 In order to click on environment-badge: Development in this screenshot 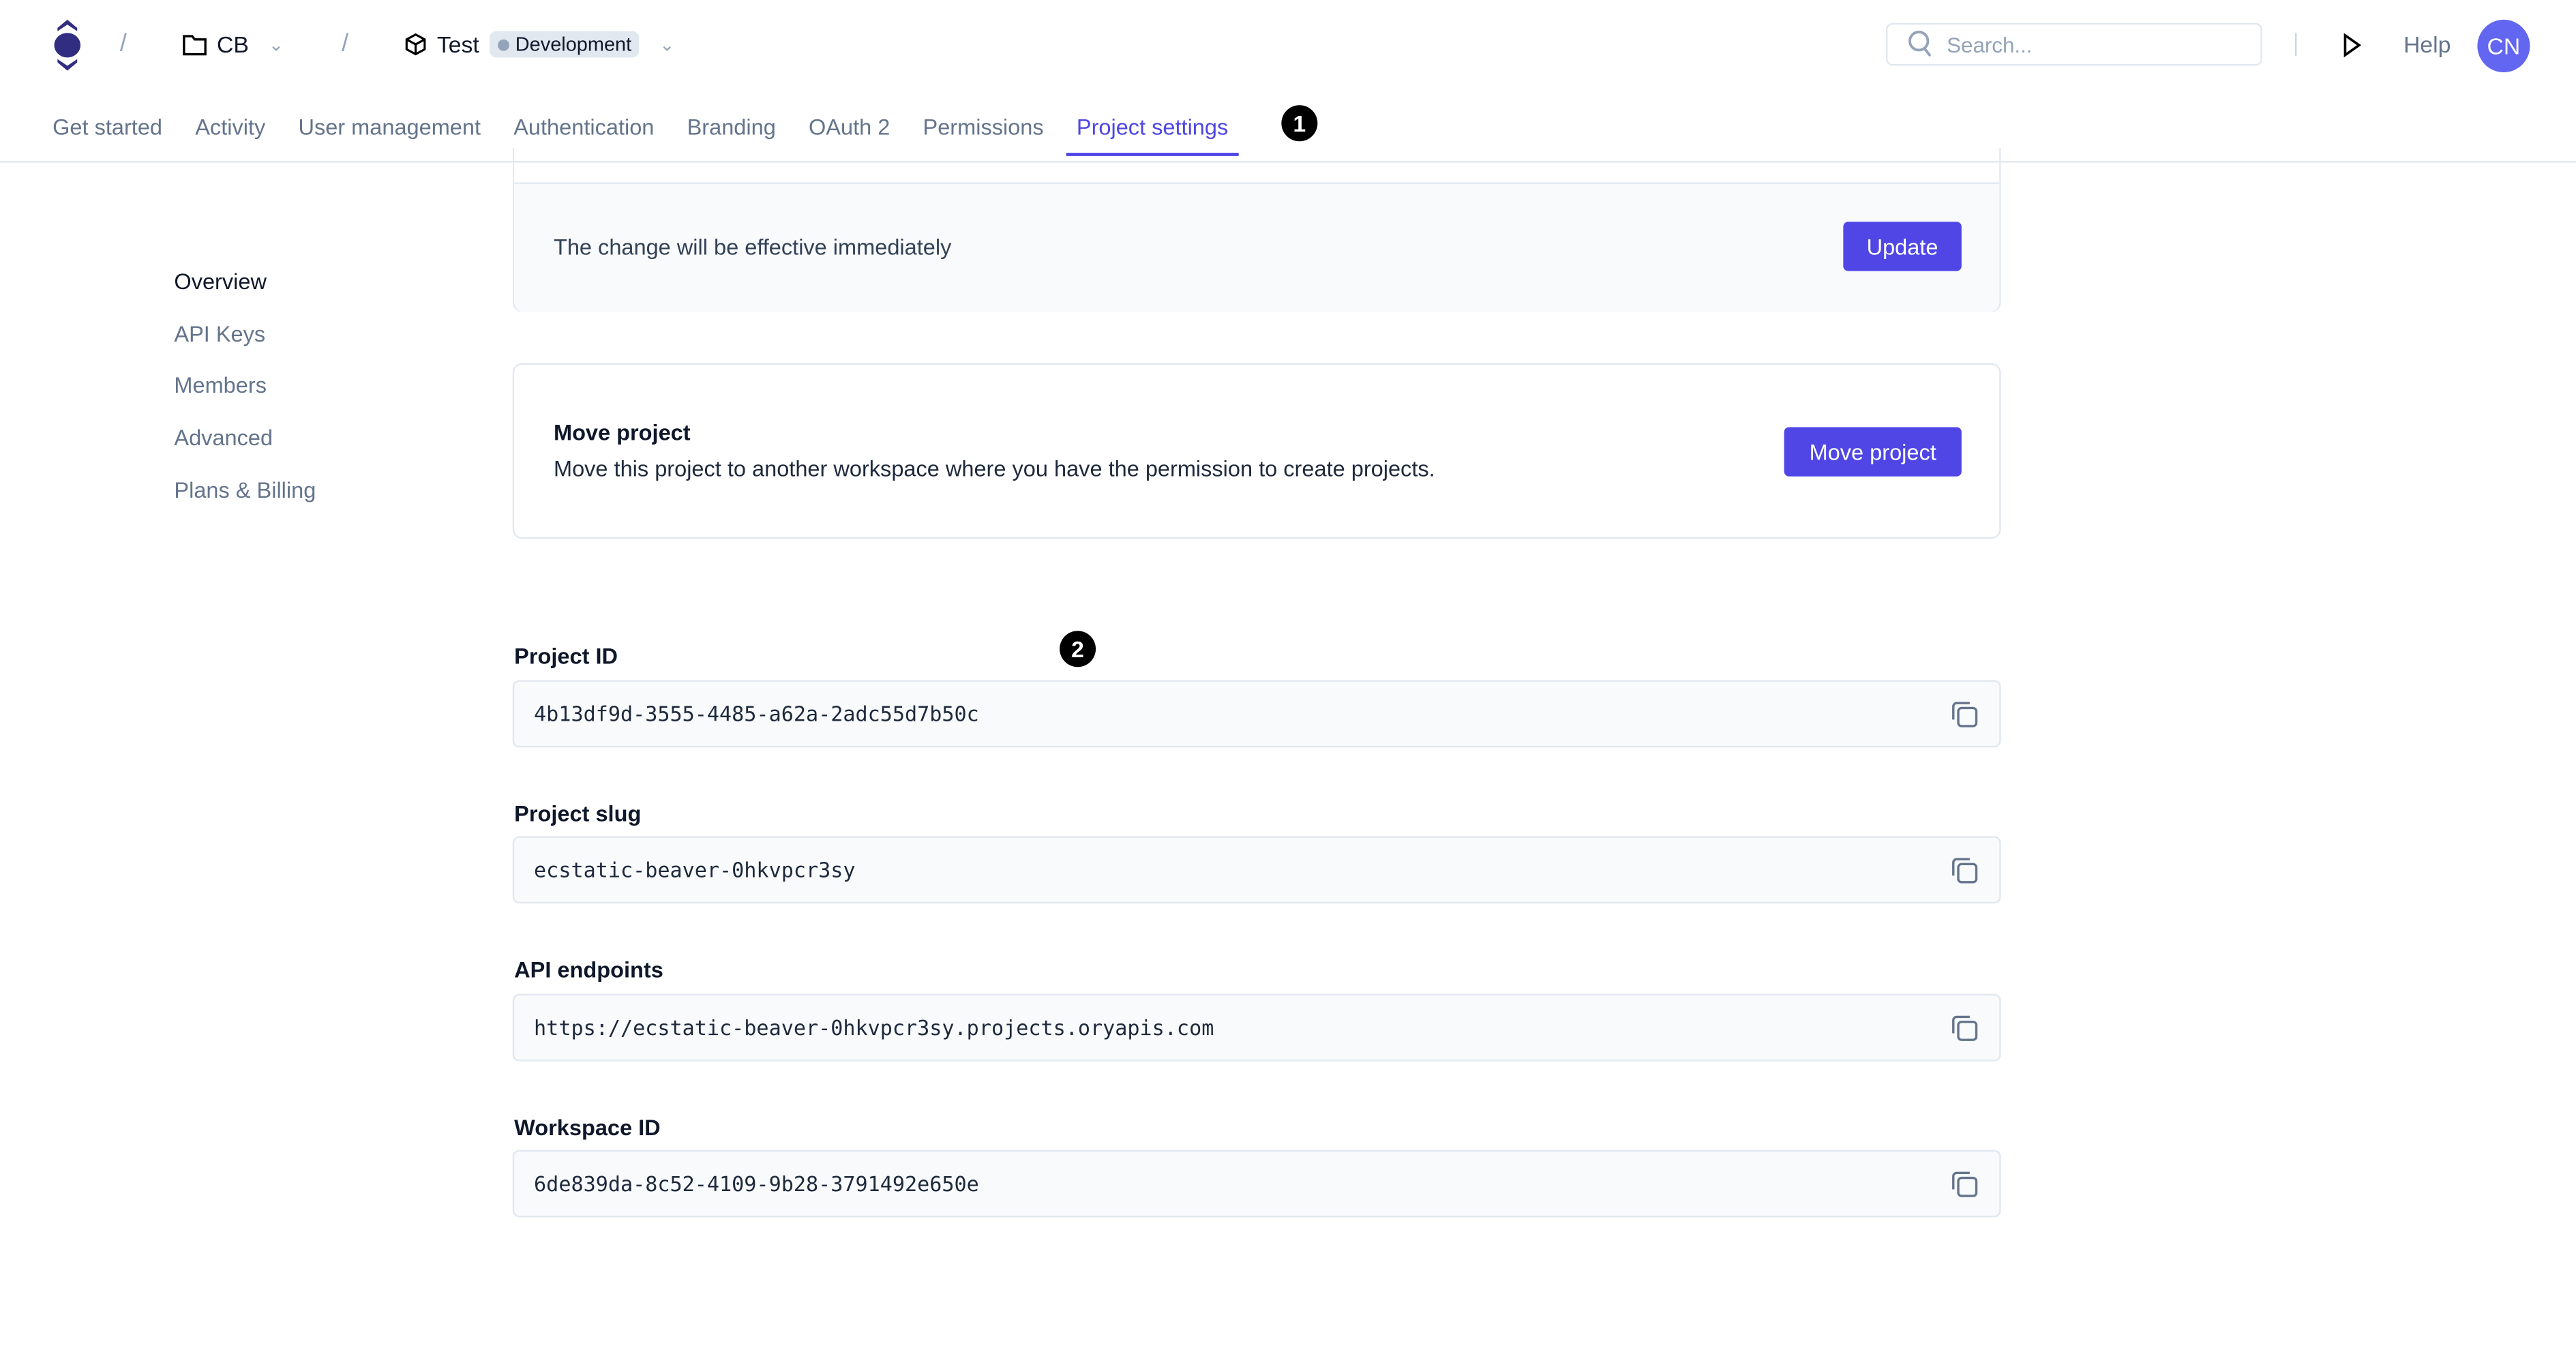, I will do `click(564, 44)`.